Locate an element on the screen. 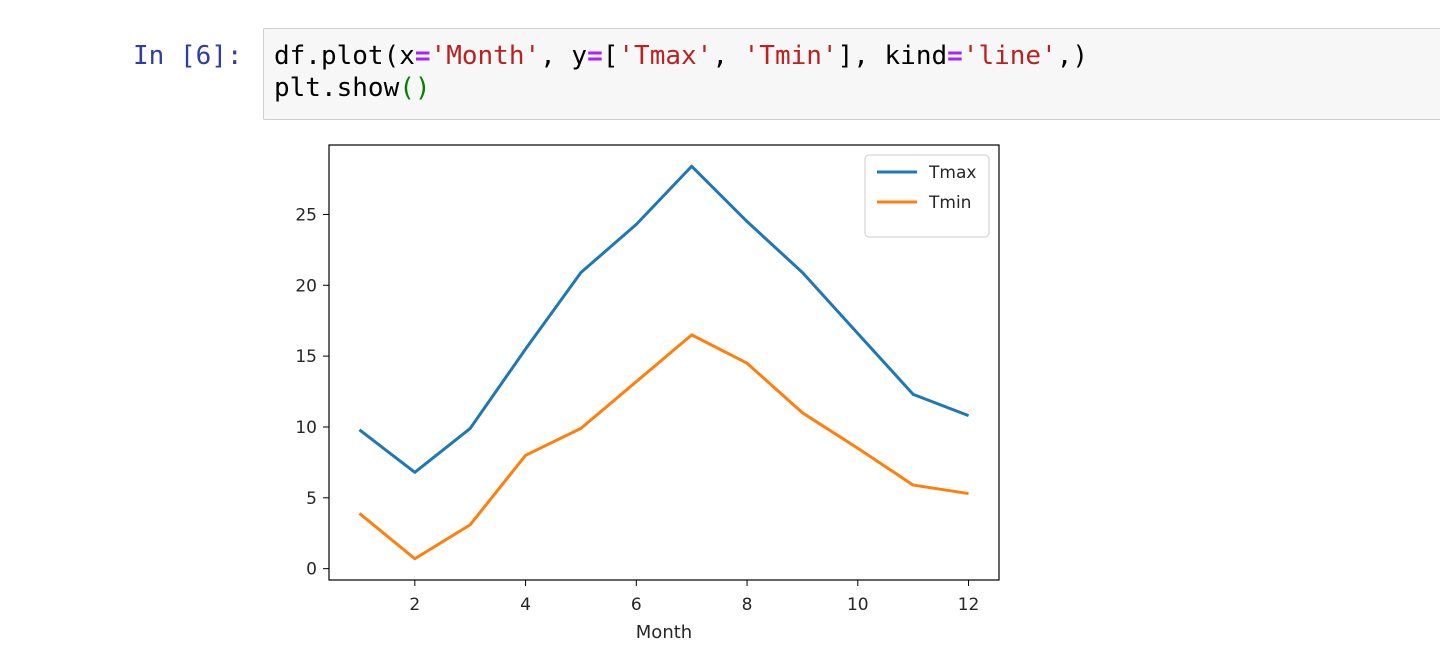 The height and width of the screenshot is (672, 1440). y-tick-label: 10 is located at coordinates (306, 428).